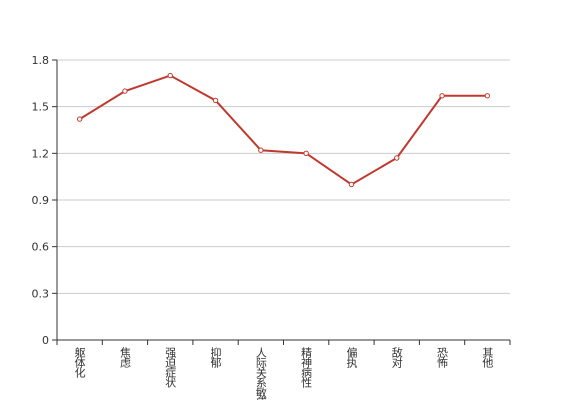 The image size is (567, 400). I want to click on x-tick-label: 人际关系敏感, so click(260, 373).